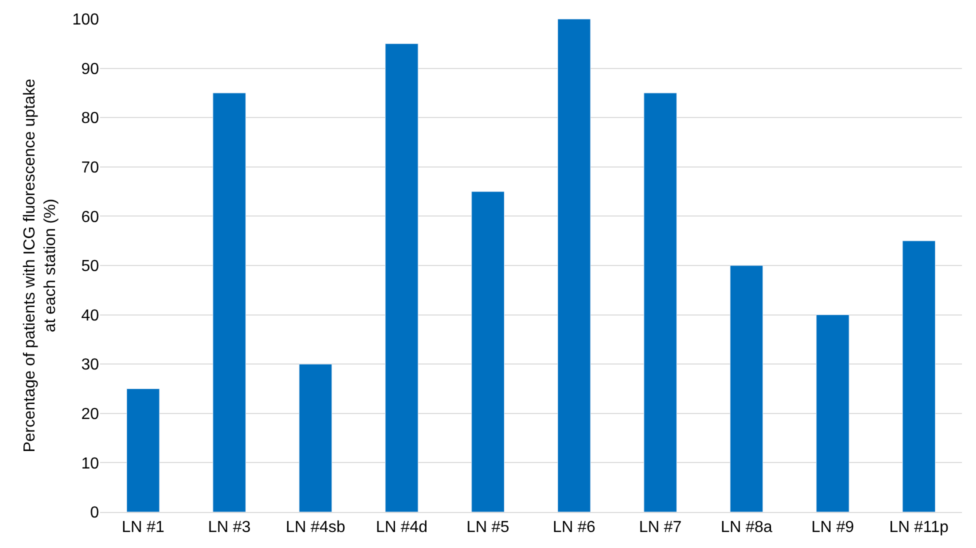  I want to click on y-tick-label: 40, so click(90, 315).